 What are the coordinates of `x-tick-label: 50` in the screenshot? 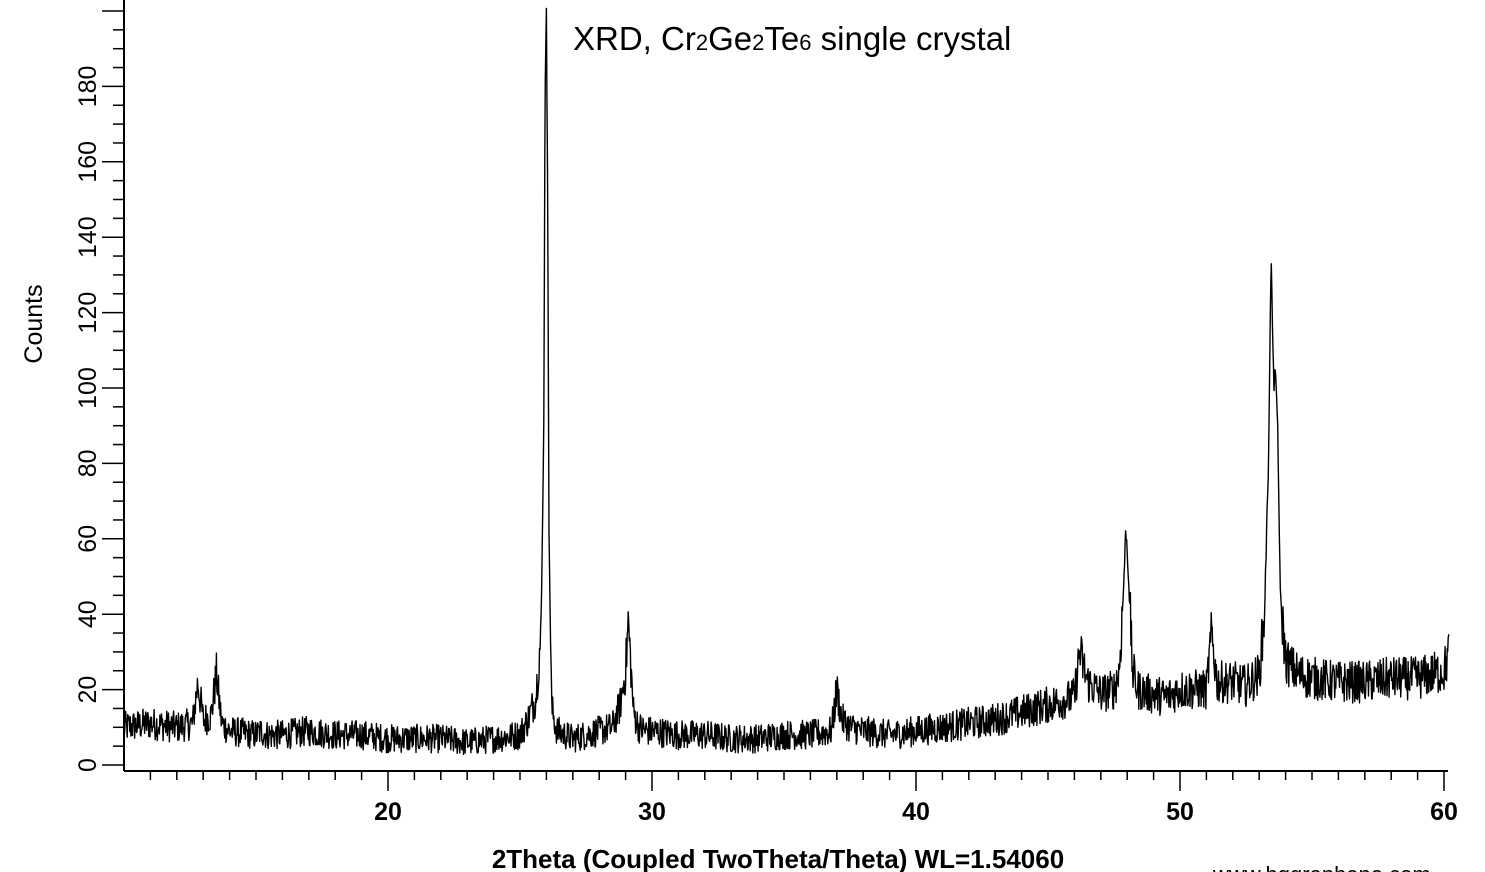 It's located at (1180, 812).